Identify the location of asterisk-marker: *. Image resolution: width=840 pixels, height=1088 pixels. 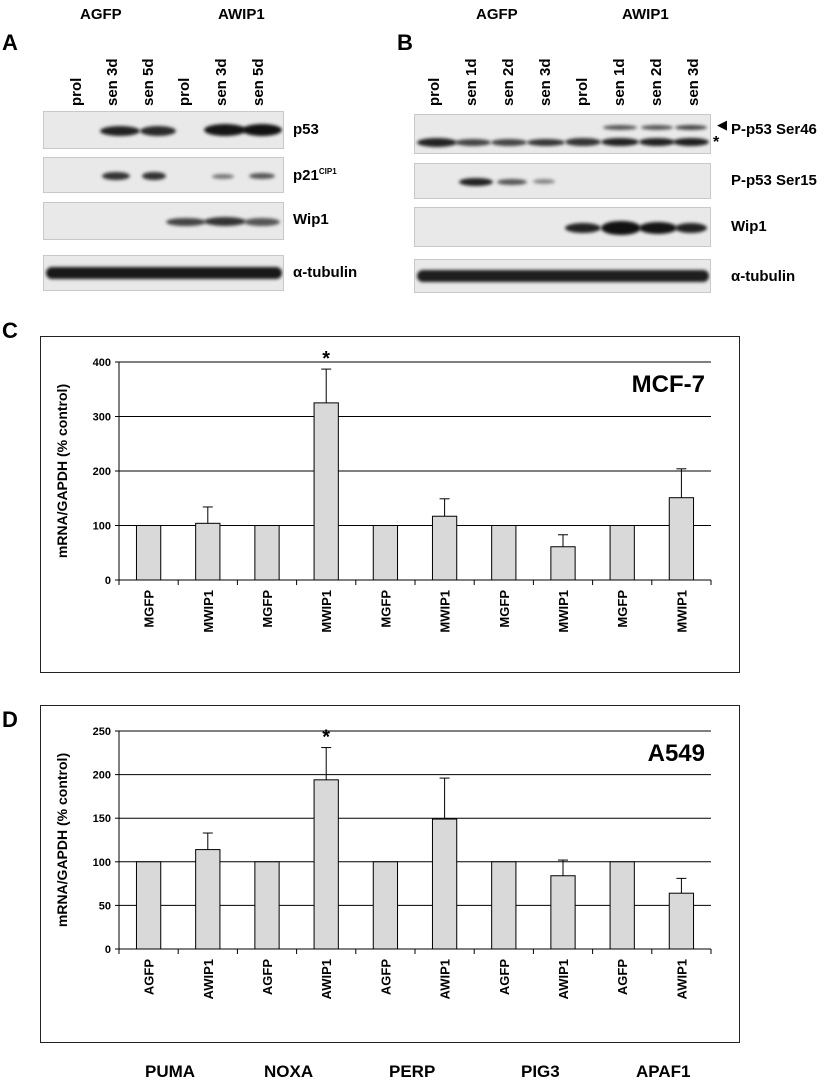
(716, 142).